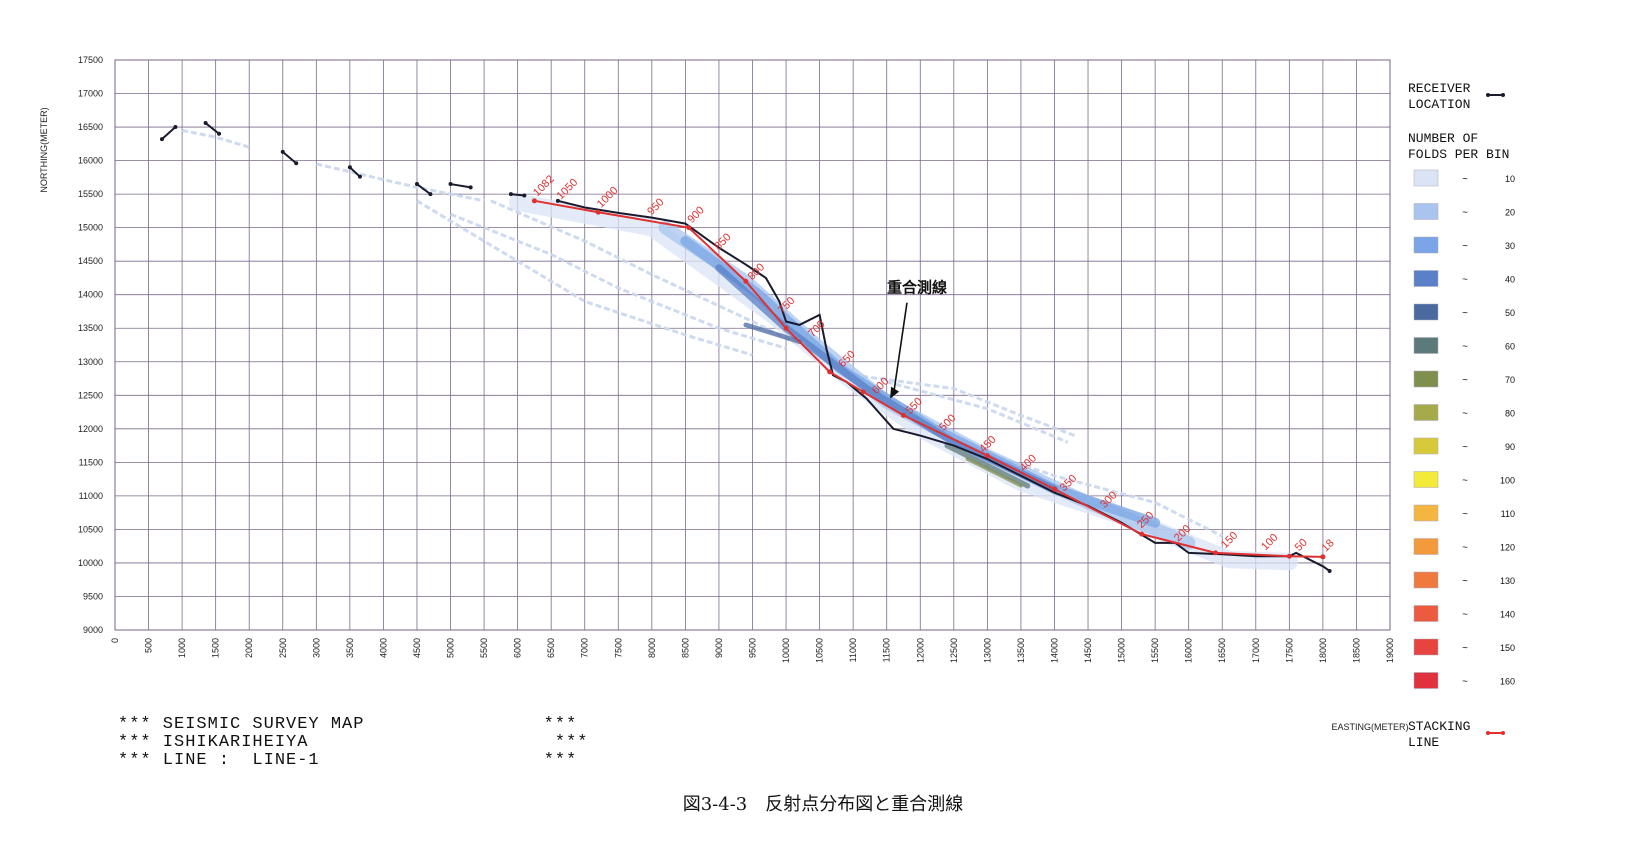  Describe the element at coordinates (987, 650) in the screenshot. I see `x-tick-label: 13000` at that location.